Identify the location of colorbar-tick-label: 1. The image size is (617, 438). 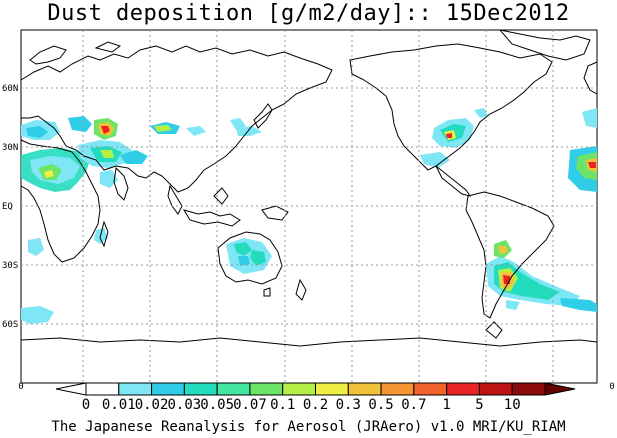
(446, 405).